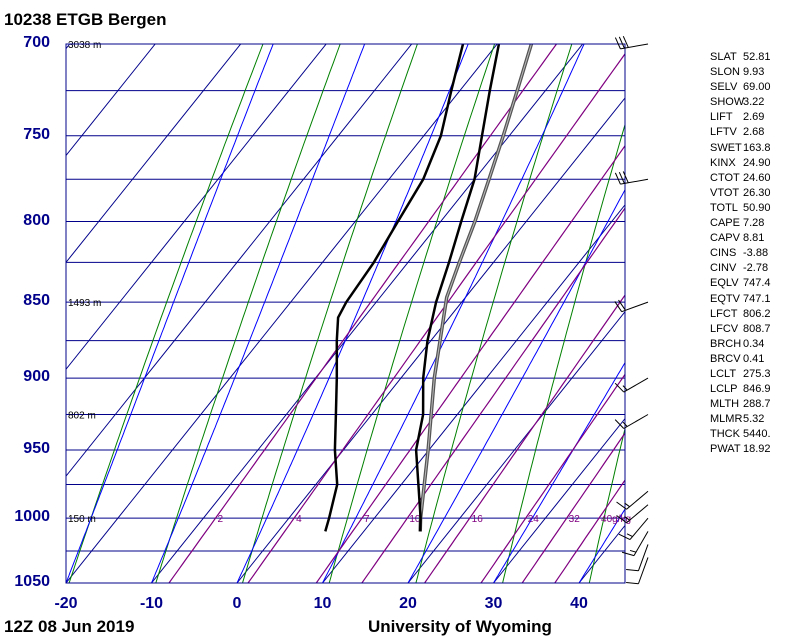 Image resolution: width=800 pixels, height=640 pixels. What do you see at coordinates (757, 162) in the screenshot?
I see `index-value: 24.90` at bounding box center [757, 162].